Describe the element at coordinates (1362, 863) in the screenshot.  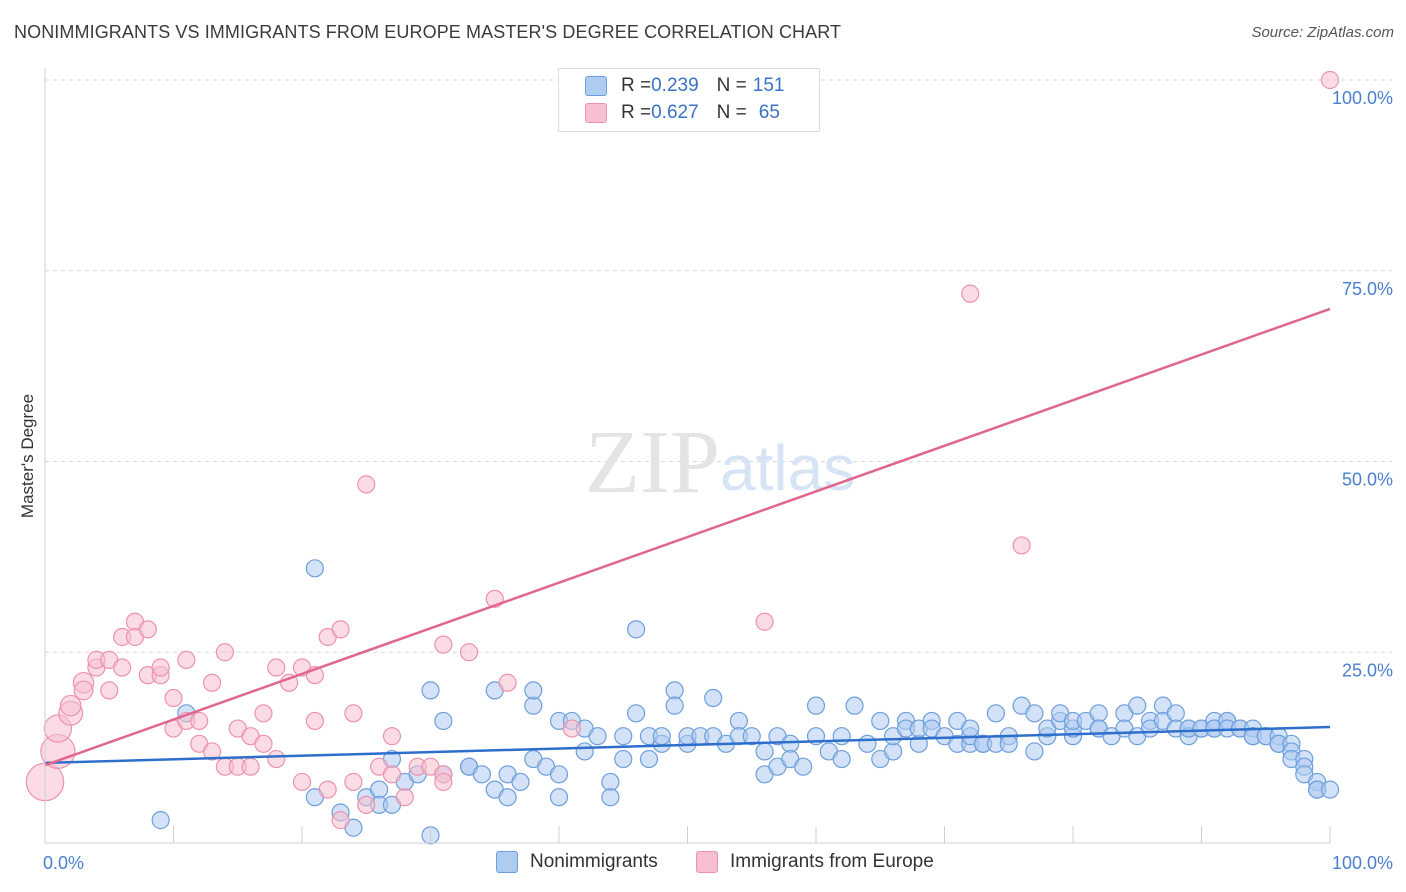
I see `x-tick-label: 100.0%` at that location.